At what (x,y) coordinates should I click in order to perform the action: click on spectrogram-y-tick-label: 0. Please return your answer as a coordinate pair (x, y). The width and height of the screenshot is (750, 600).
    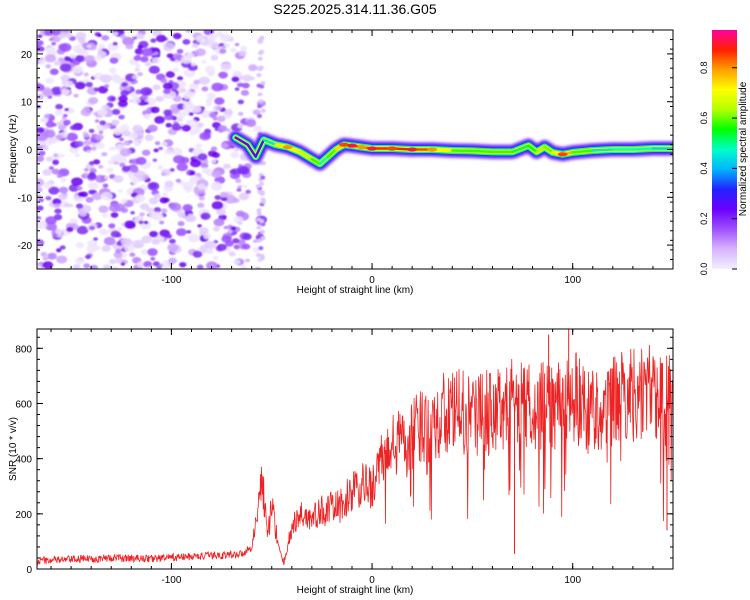
    Looking at the image, I should click on (29, 151).